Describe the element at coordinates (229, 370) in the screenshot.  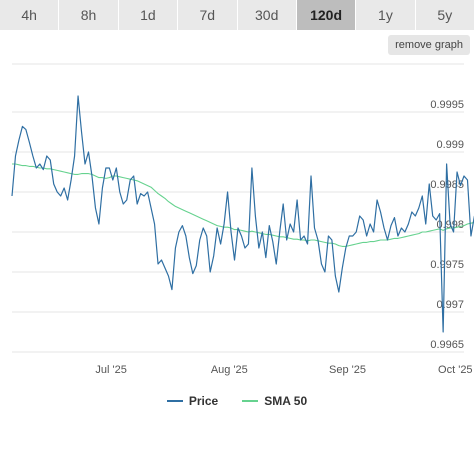
I see `x-tick-label: Aug '25` at that location.